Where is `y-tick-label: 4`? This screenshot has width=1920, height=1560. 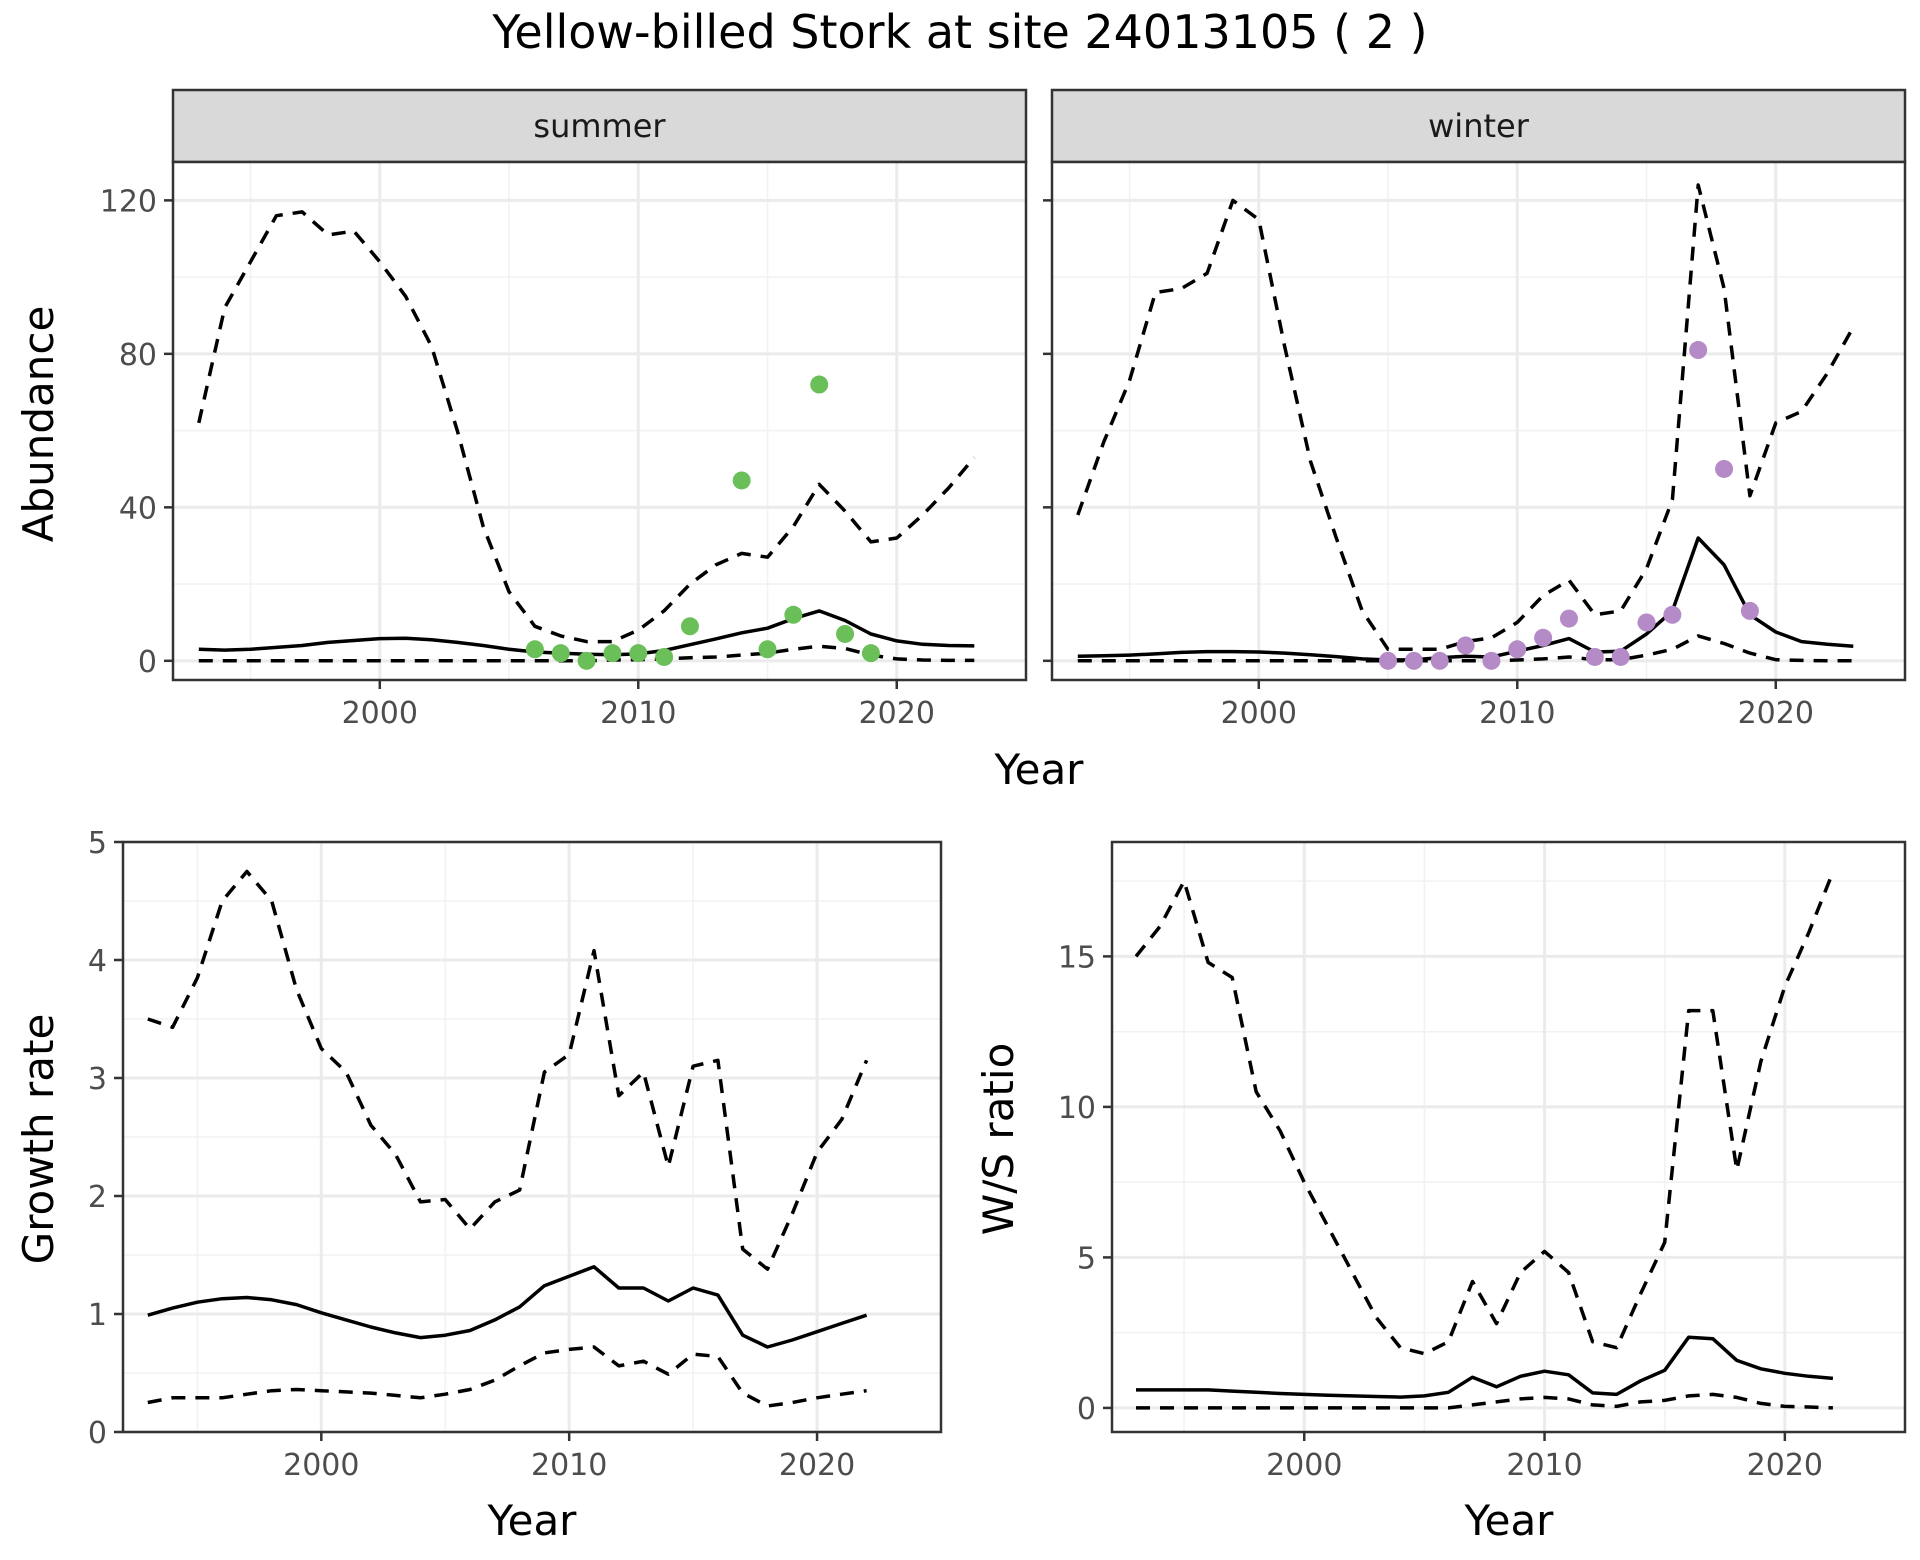
y-tick-label: 4 is located at coordinates (97, 961).